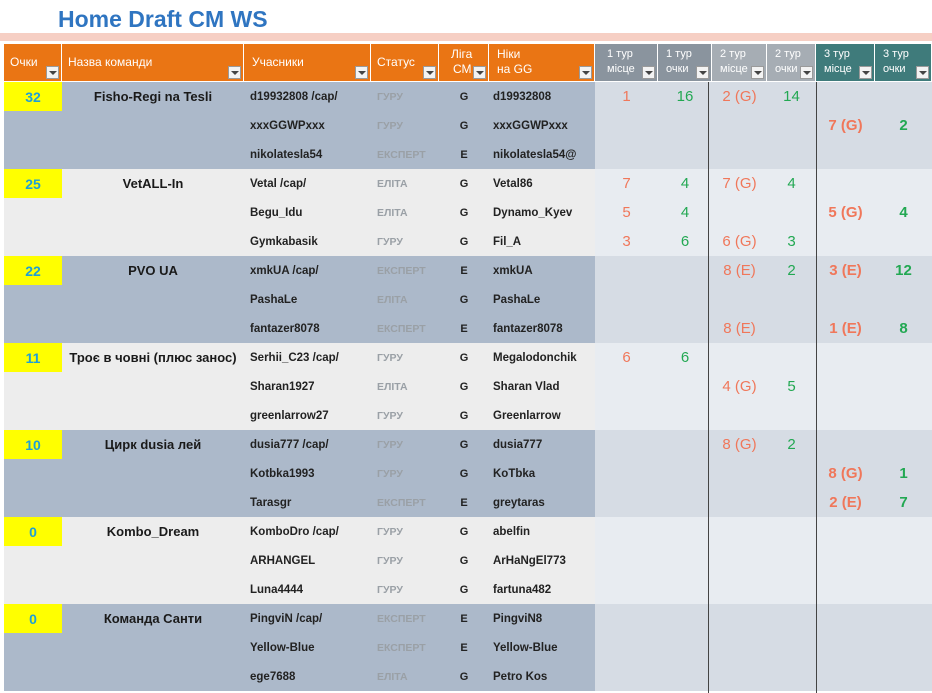 The height and width of the screenshot is (693, 932). Describe the element at coordinates (739, 386) in the screenshot. I see `round2-place: 4 (G)` at that location.